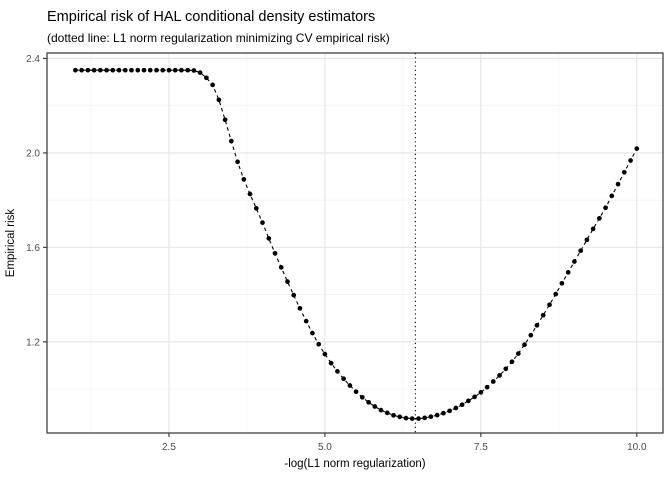 Image resolution: width=672 pixels, height=480 pixels. What do you see at coordinates (33, 153) in the screenshot?
I see `y-tick-label: 2.0` at bounding box center [33, 153].